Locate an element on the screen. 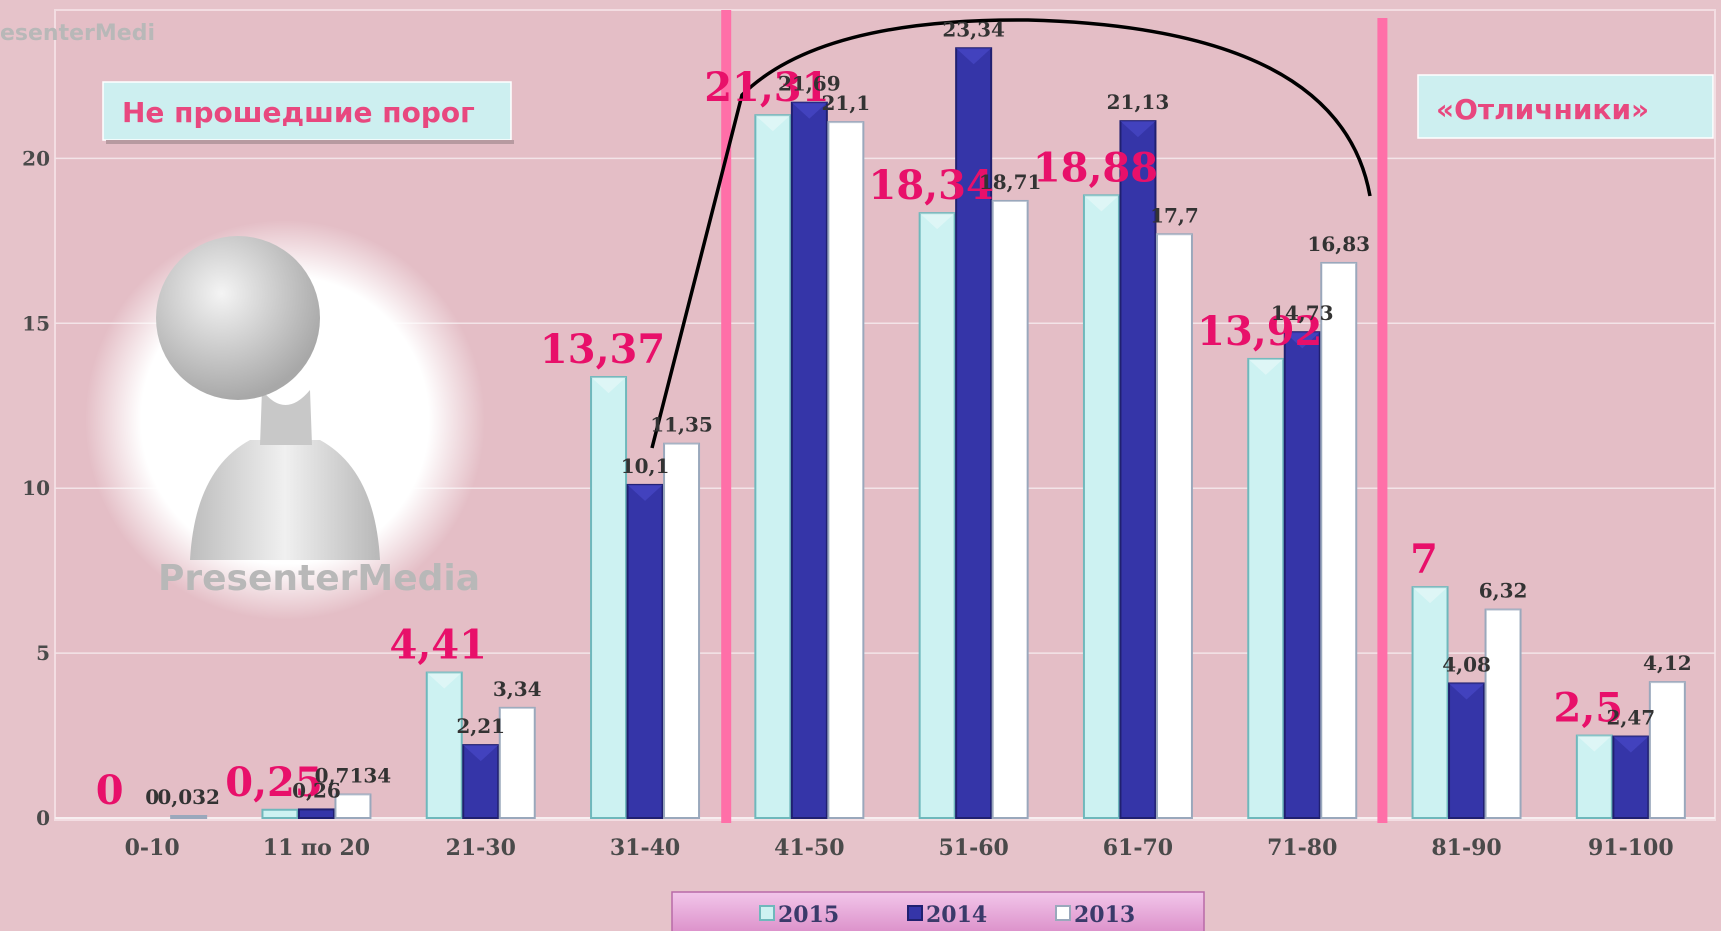 This screenshot has height=931, width=1721. value-label-2015: 21,31 is located at coordinates (766, 87).